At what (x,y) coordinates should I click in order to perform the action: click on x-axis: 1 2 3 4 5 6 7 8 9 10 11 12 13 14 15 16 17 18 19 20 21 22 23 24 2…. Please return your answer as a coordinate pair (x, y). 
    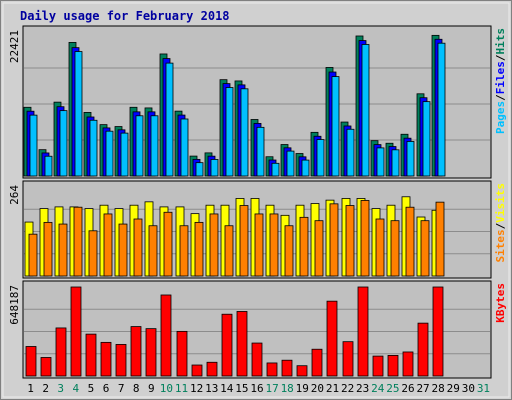
    Looking at the image, I should click on (258, 388).